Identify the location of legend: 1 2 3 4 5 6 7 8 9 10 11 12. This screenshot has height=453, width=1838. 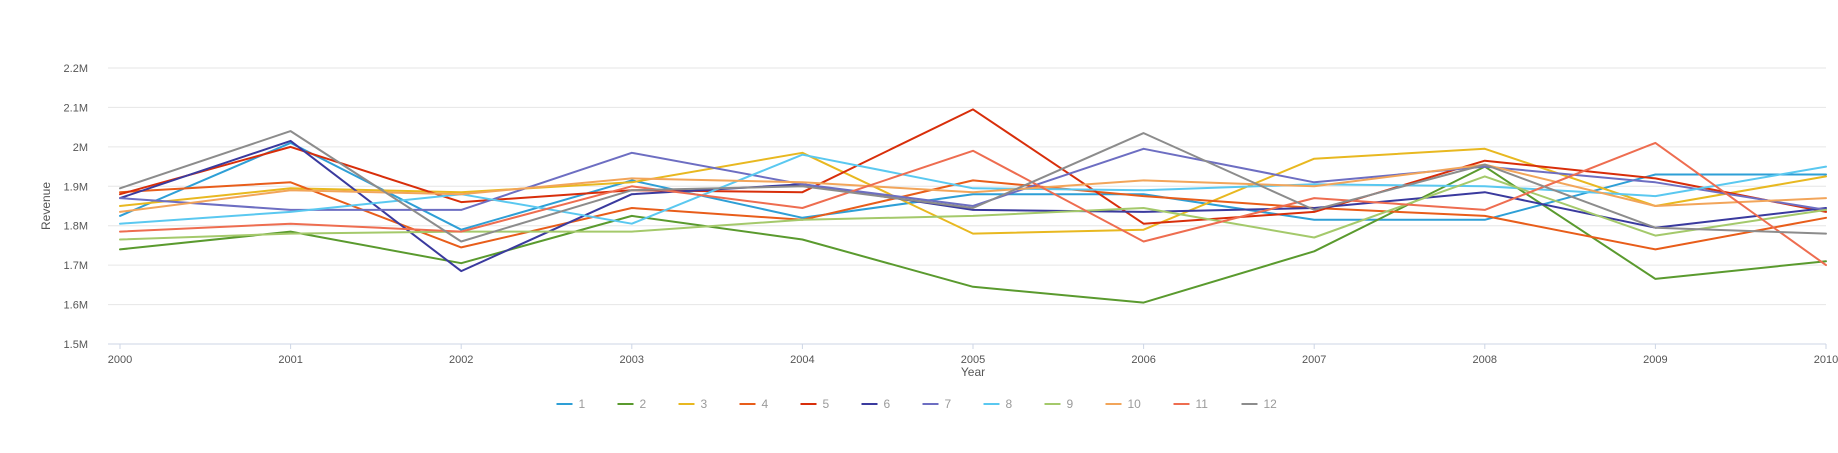
(917, 404).